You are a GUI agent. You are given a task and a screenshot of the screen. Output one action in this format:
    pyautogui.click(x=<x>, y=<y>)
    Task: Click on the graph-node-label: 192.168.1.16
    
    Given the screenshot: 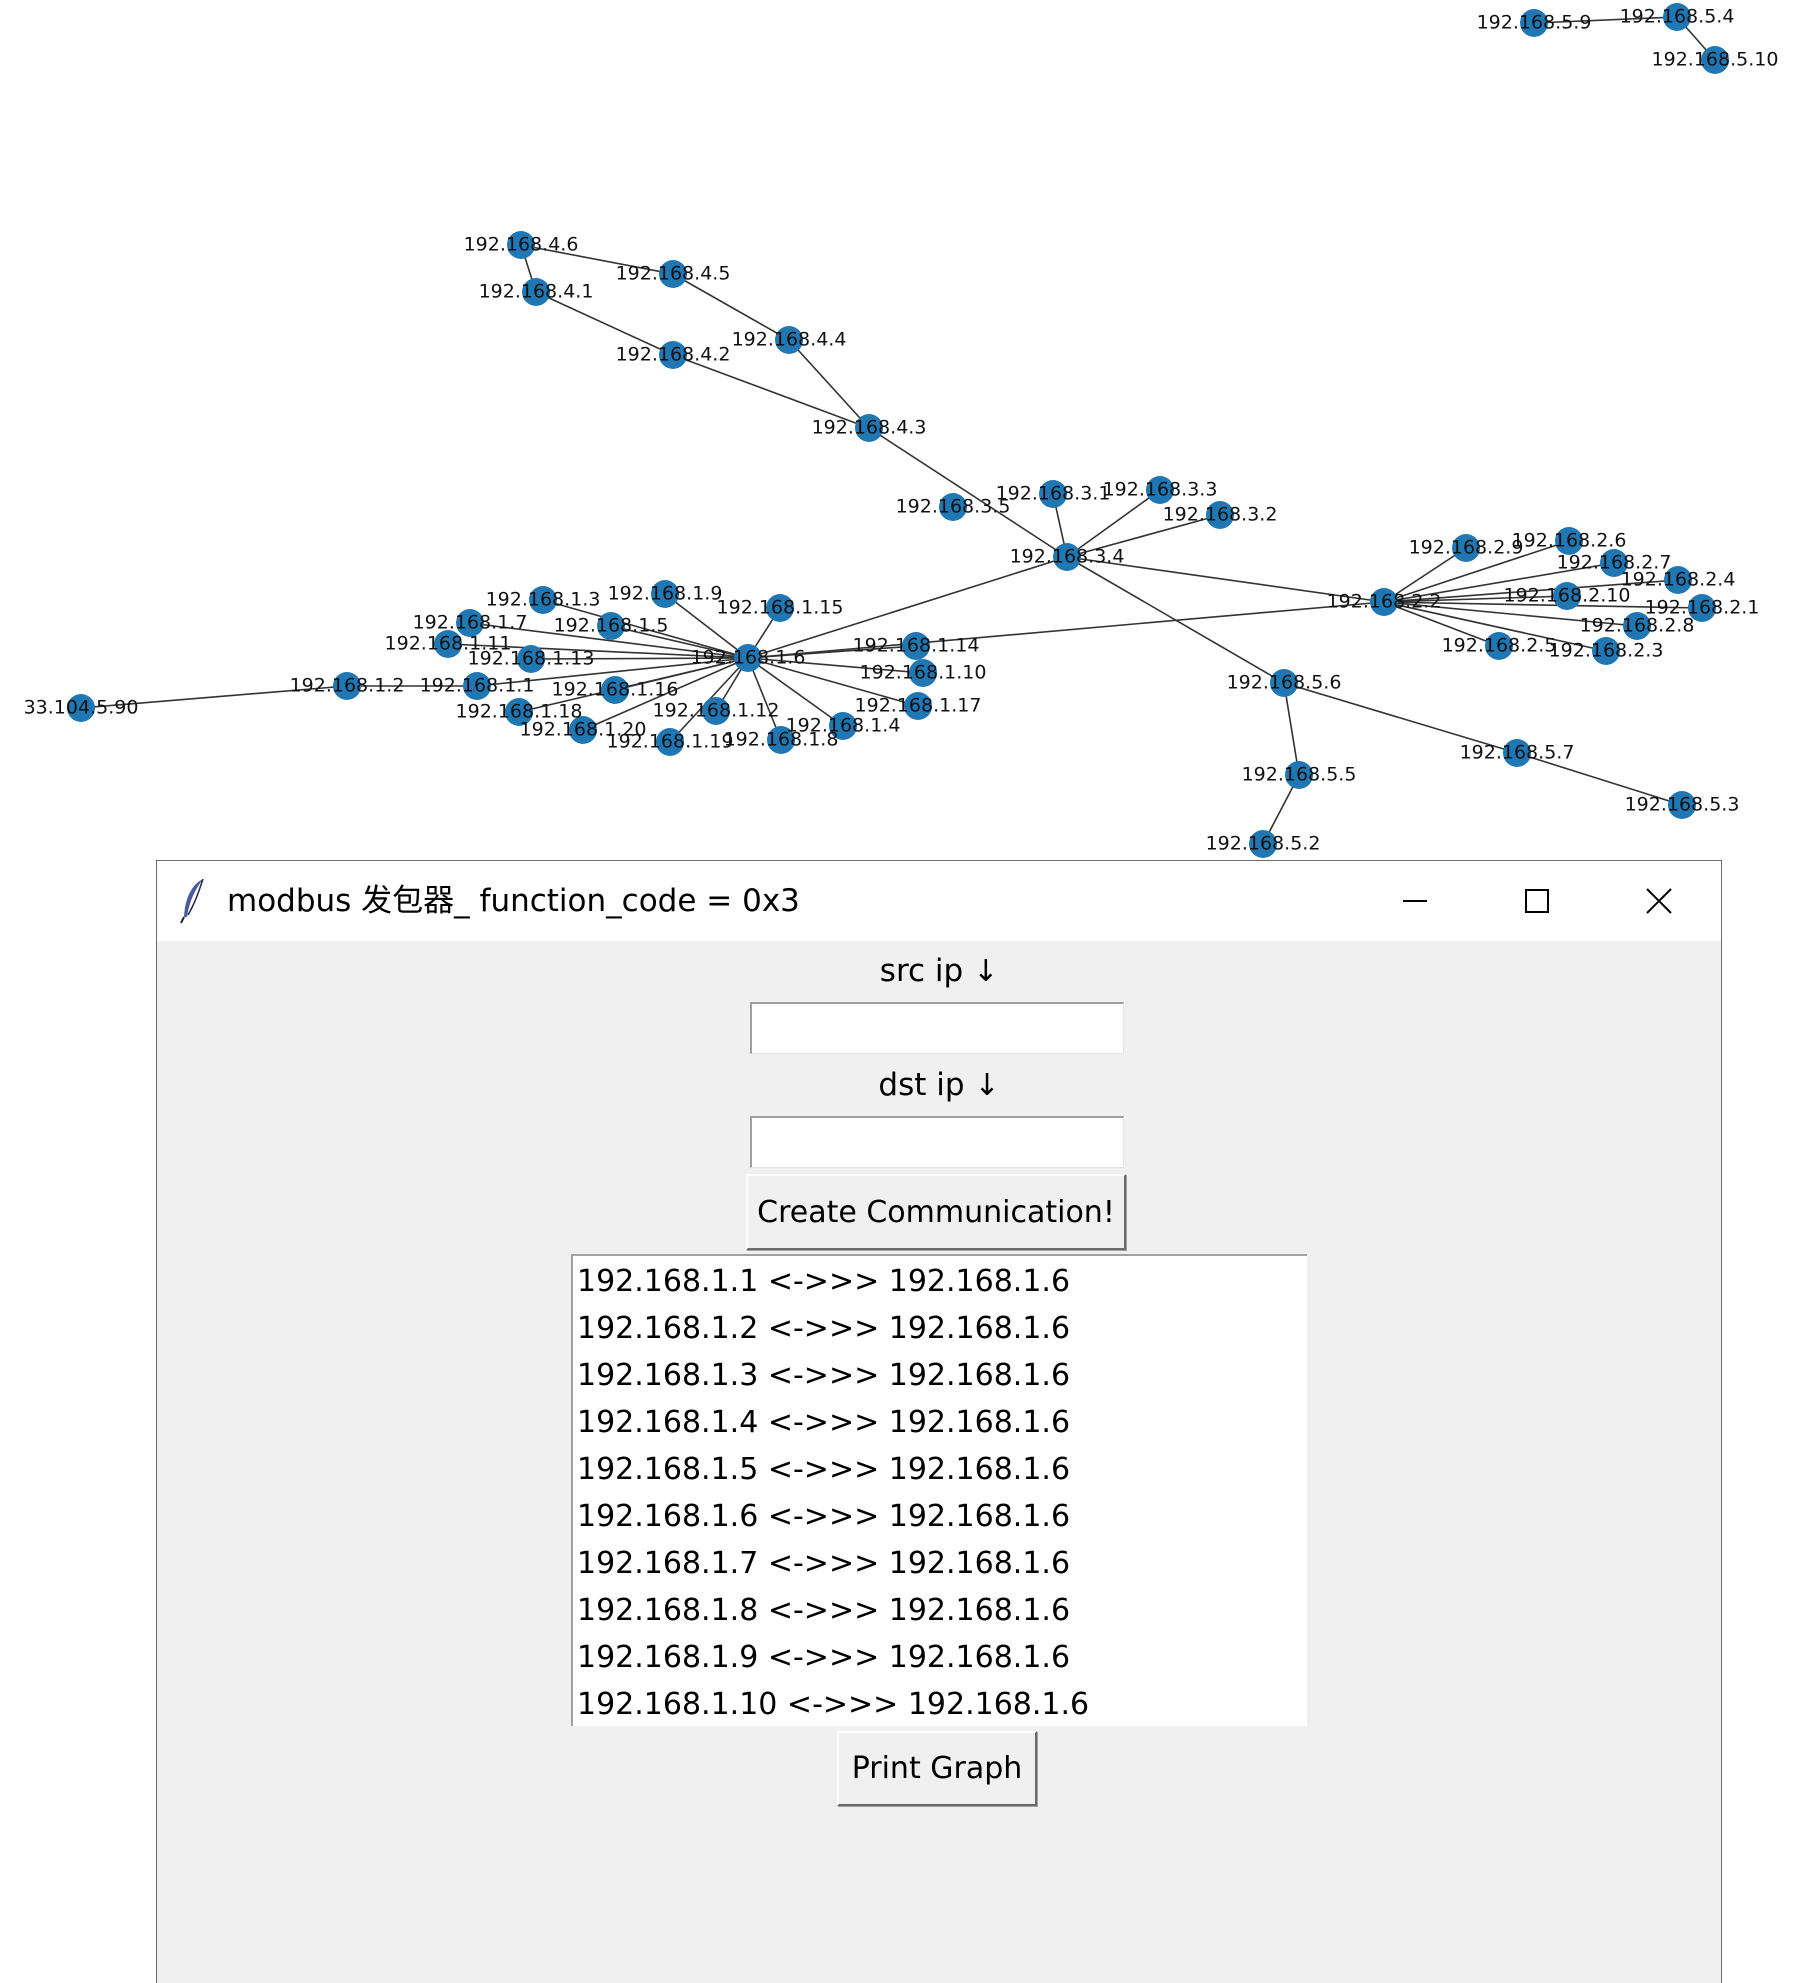 What is the action you would take?
    pyautogui.click(x=615, y=690)
    